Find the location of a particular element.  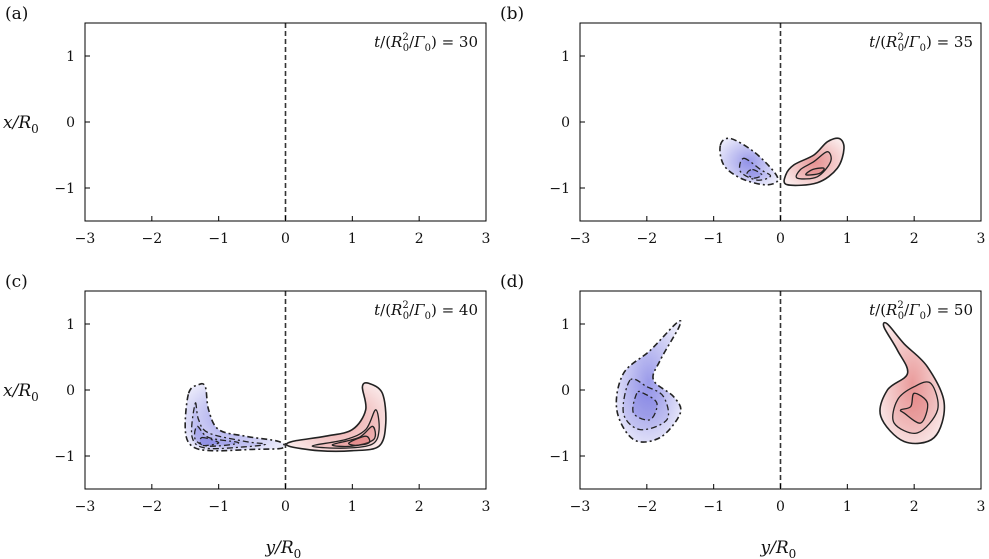

time-label: t/(R2 0/Γ0) = 50 is located at coordinates (921, 311).